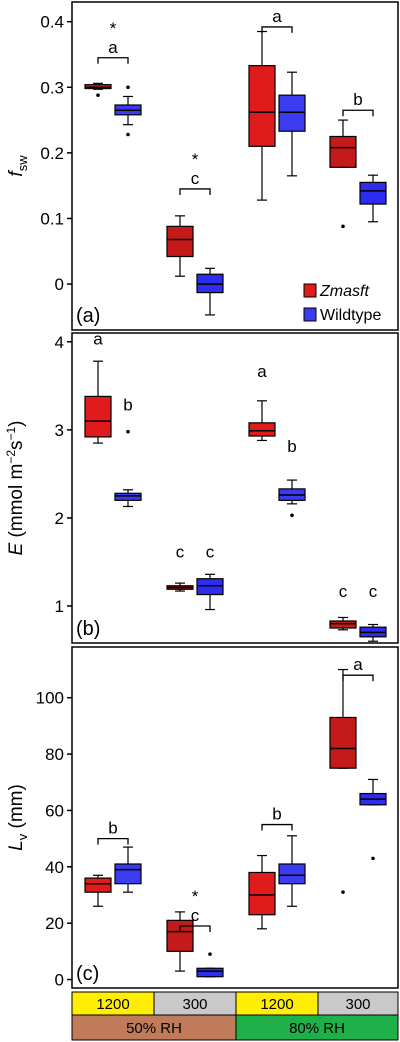 The image size is (400, 1042). I want to click on significance-group-2: c, so click(180, 552).